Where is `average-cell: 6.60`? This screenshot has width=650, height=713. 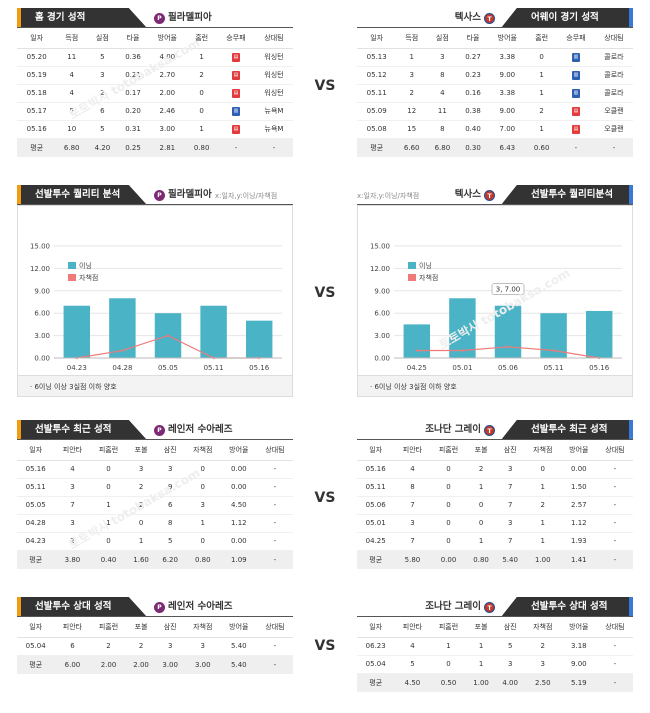
average-cell: 6.60 is located at coordinates (412, 147).